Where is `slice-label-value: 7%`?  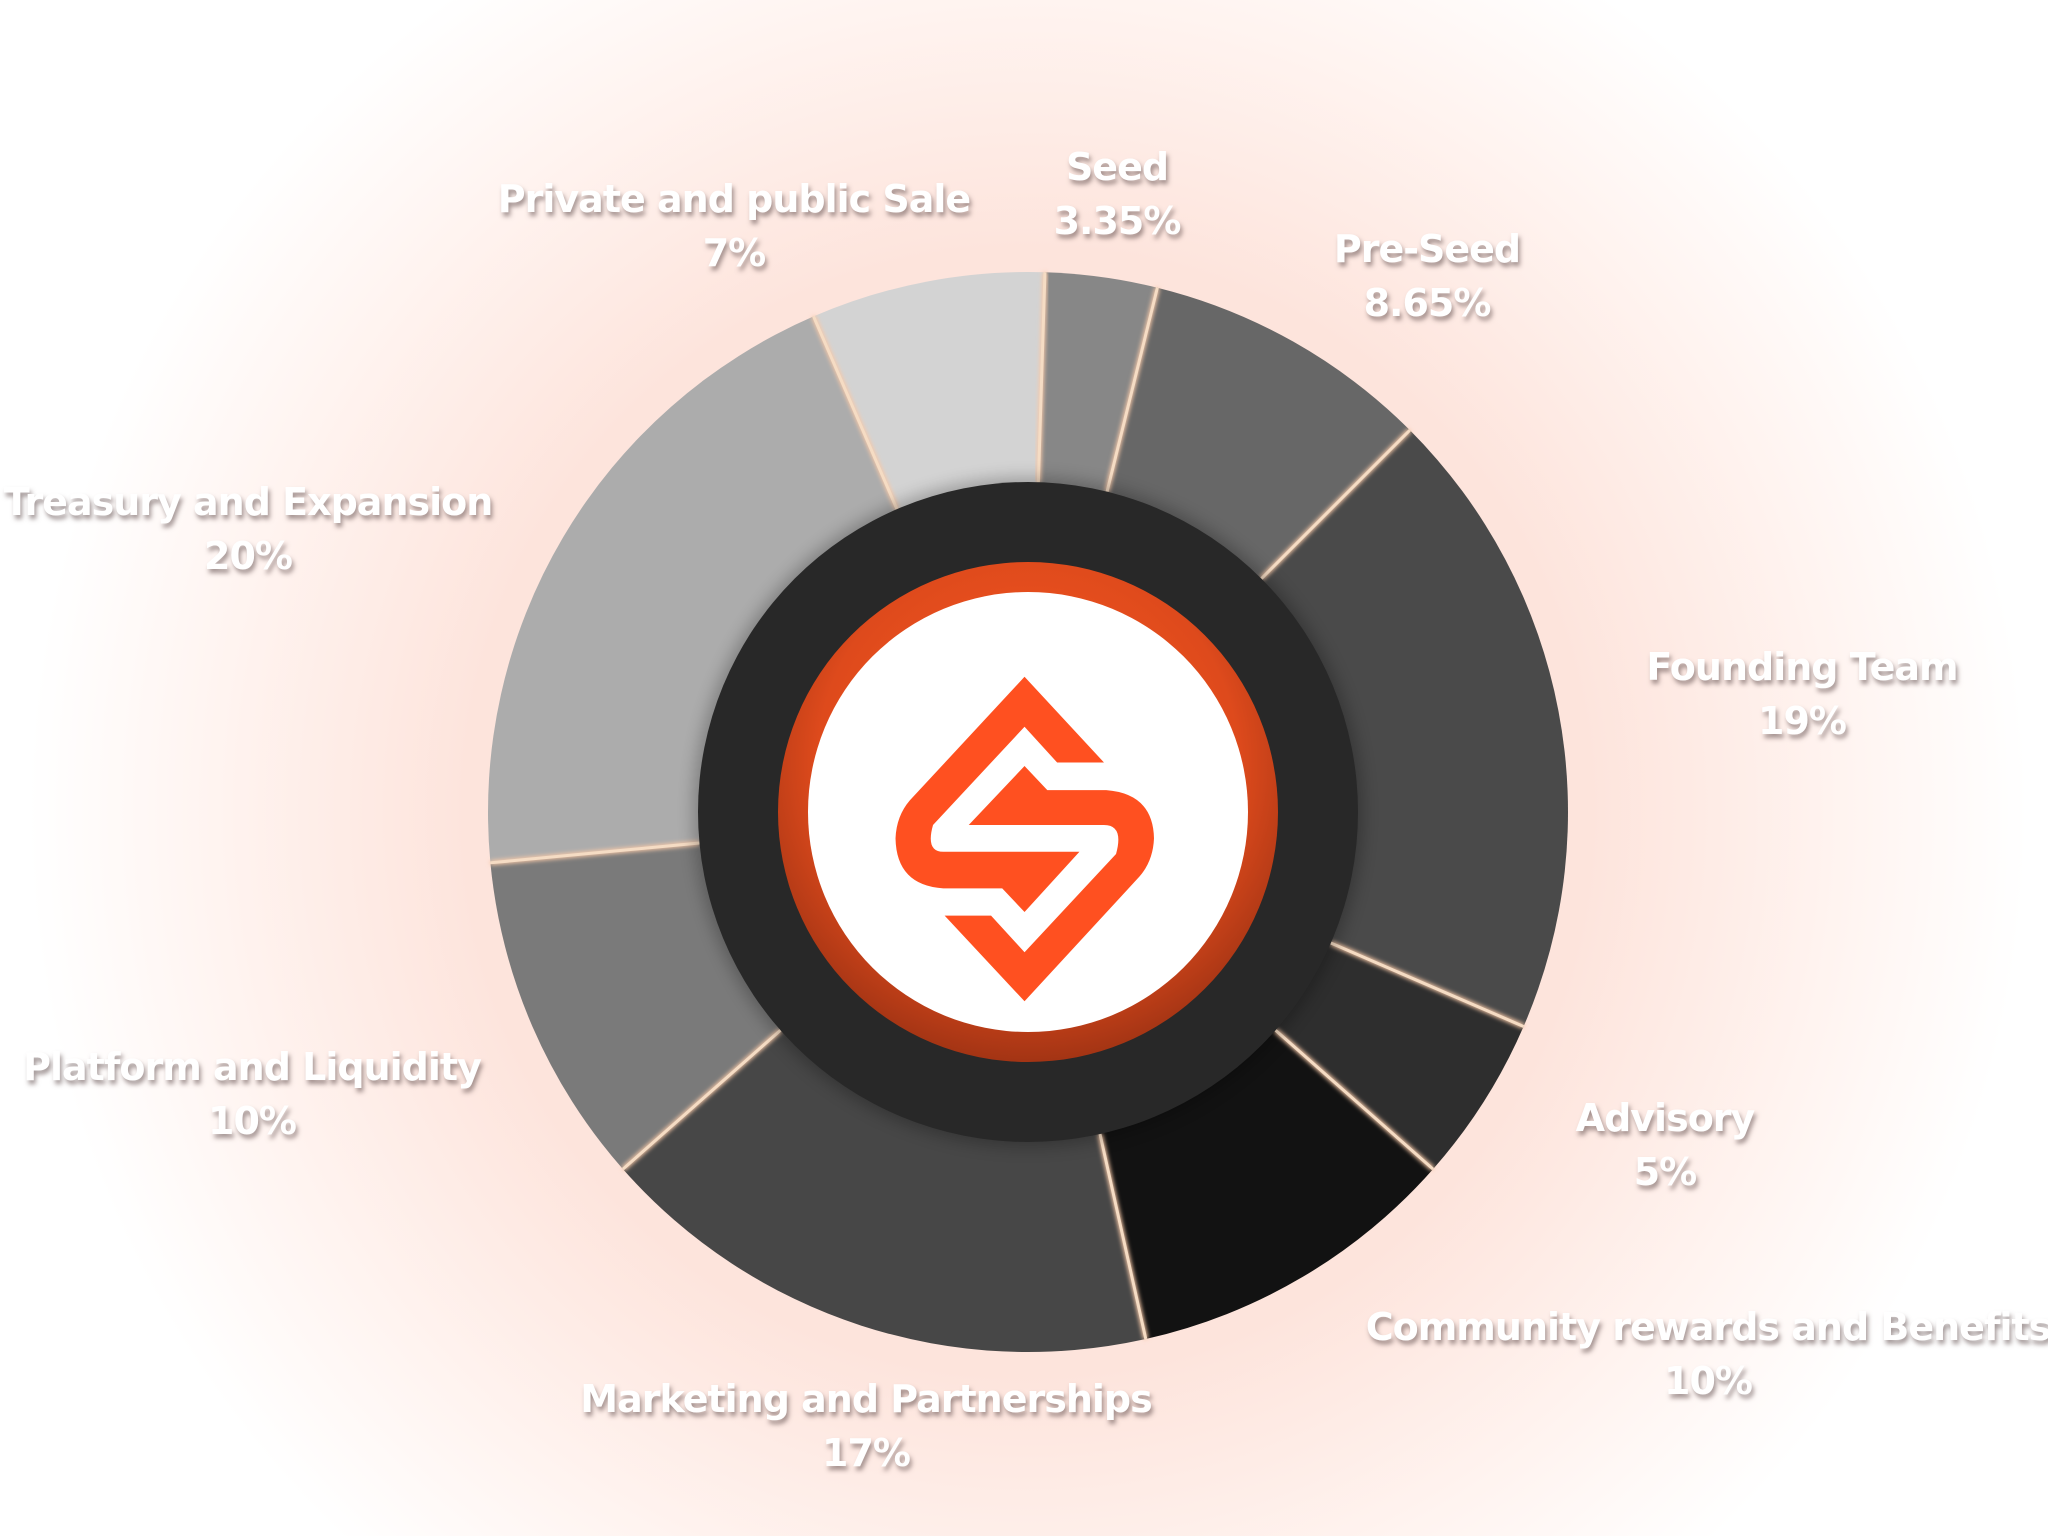 slice-label-value: 7% is located at coordinates (734, 253).